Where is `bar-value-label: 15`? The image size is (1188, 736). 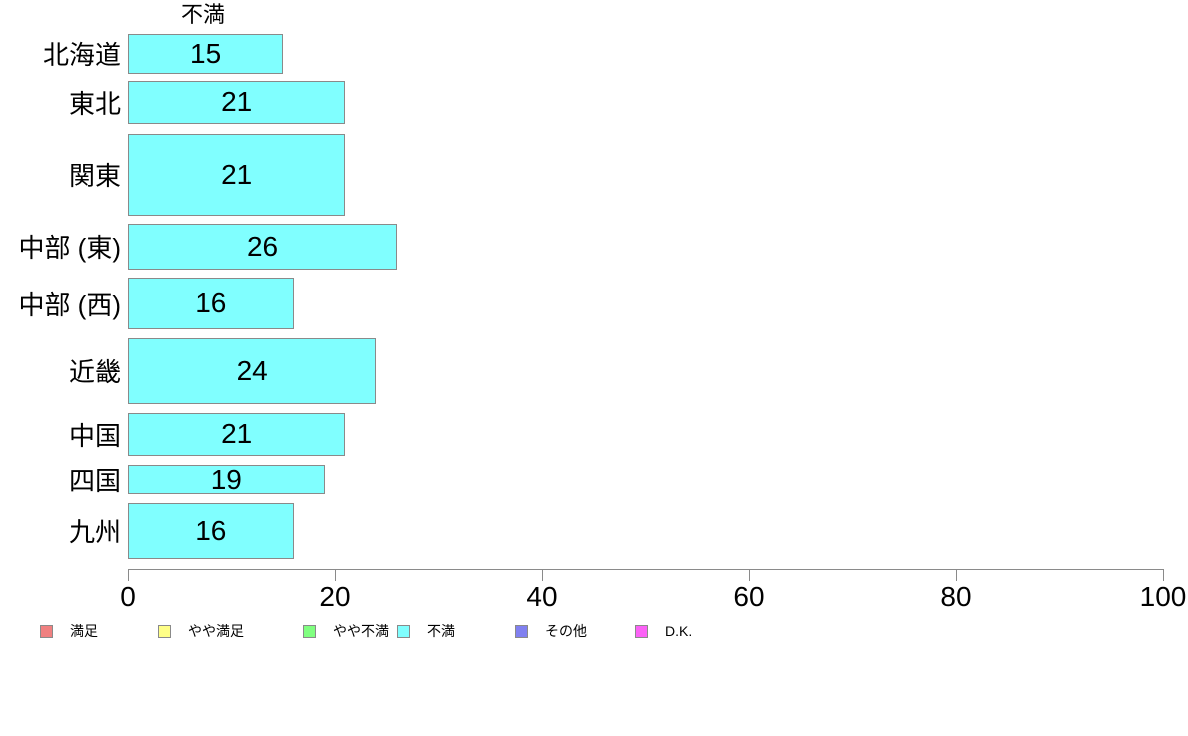
bar-value-label: 15 is located at coordinates (206, 53).